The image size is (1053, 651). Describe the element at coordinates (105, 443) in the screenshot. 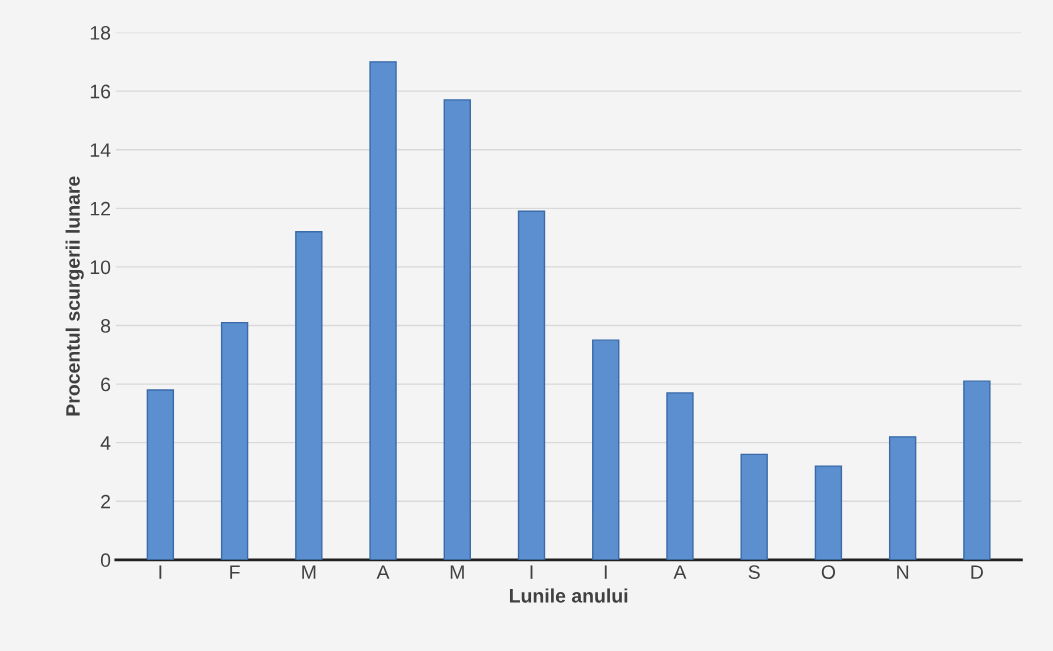

I see `y-tick-label: 4` at that location.